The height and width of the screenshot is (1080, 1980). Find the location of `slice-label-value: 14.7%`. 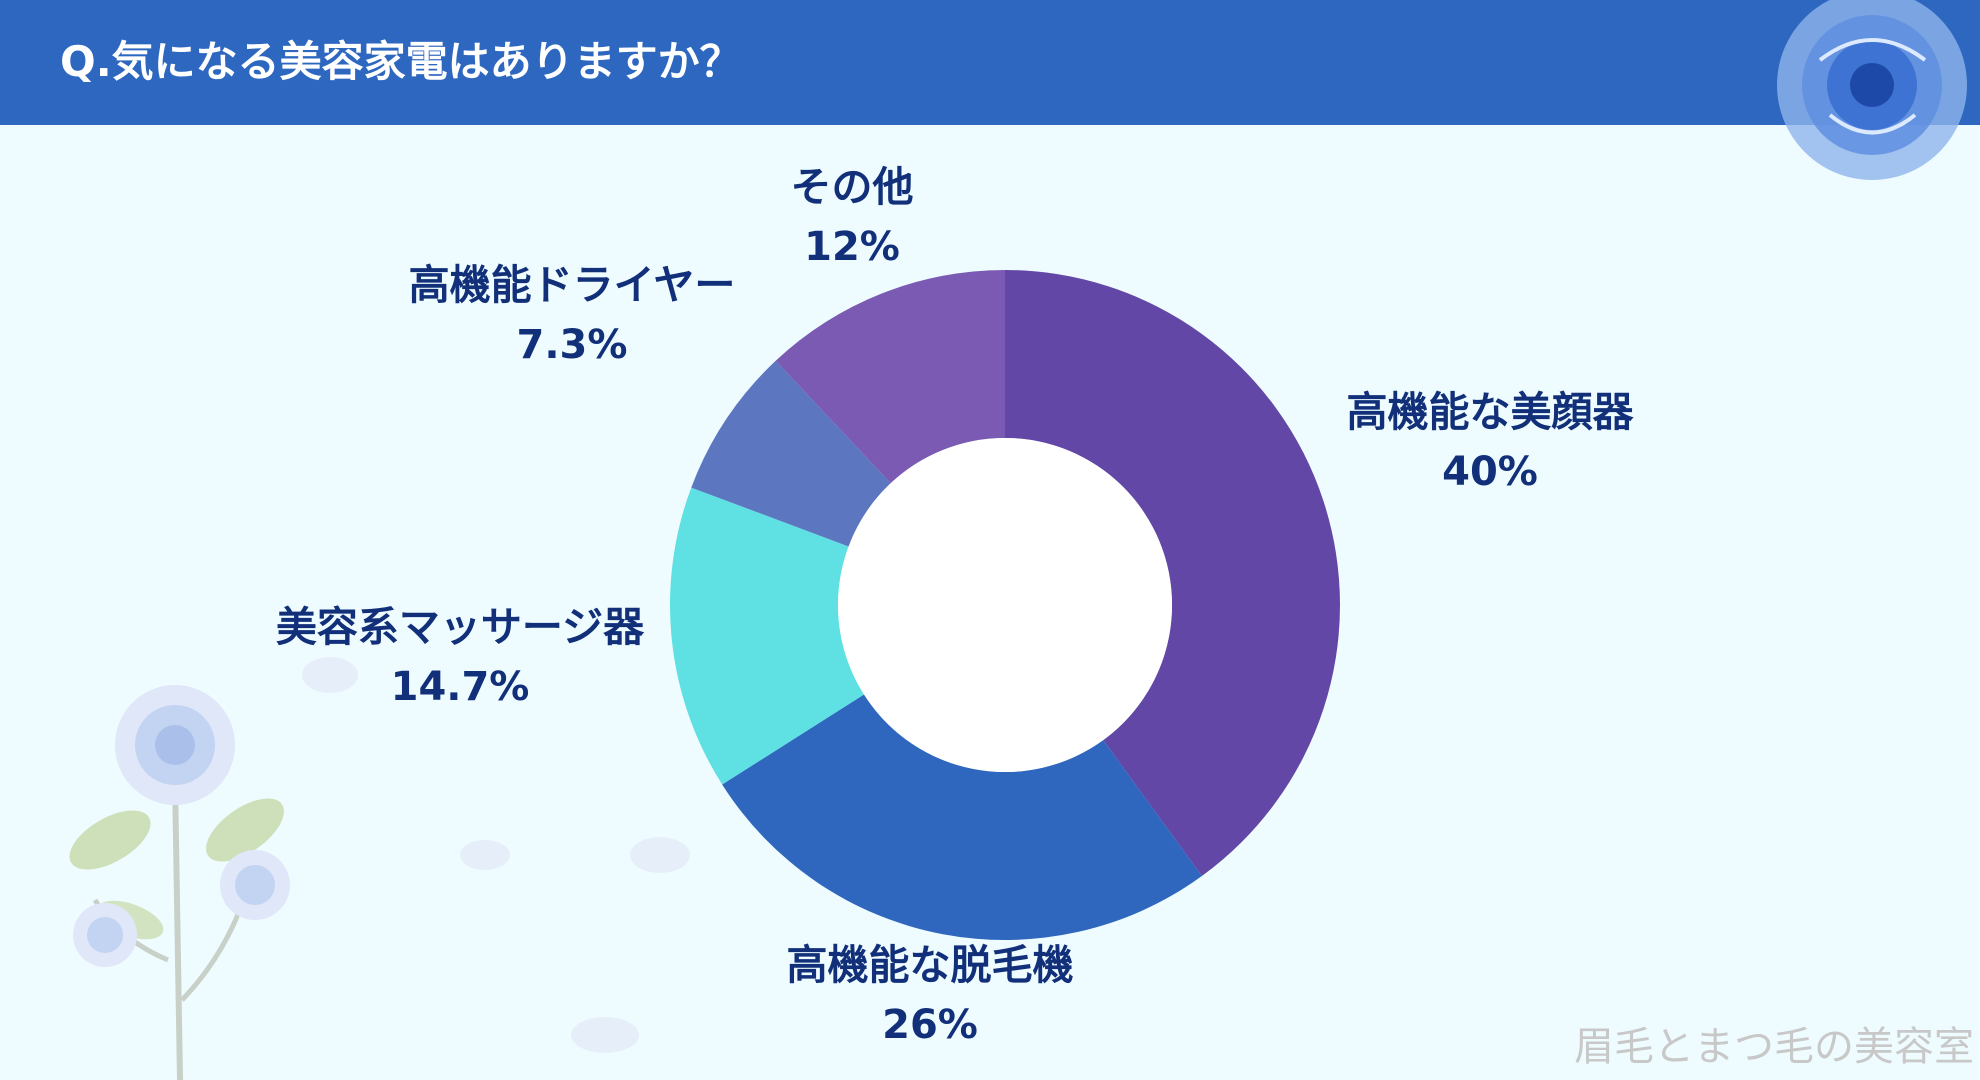

slice-label-value: 14.7% is located at coordinates (460, 687).